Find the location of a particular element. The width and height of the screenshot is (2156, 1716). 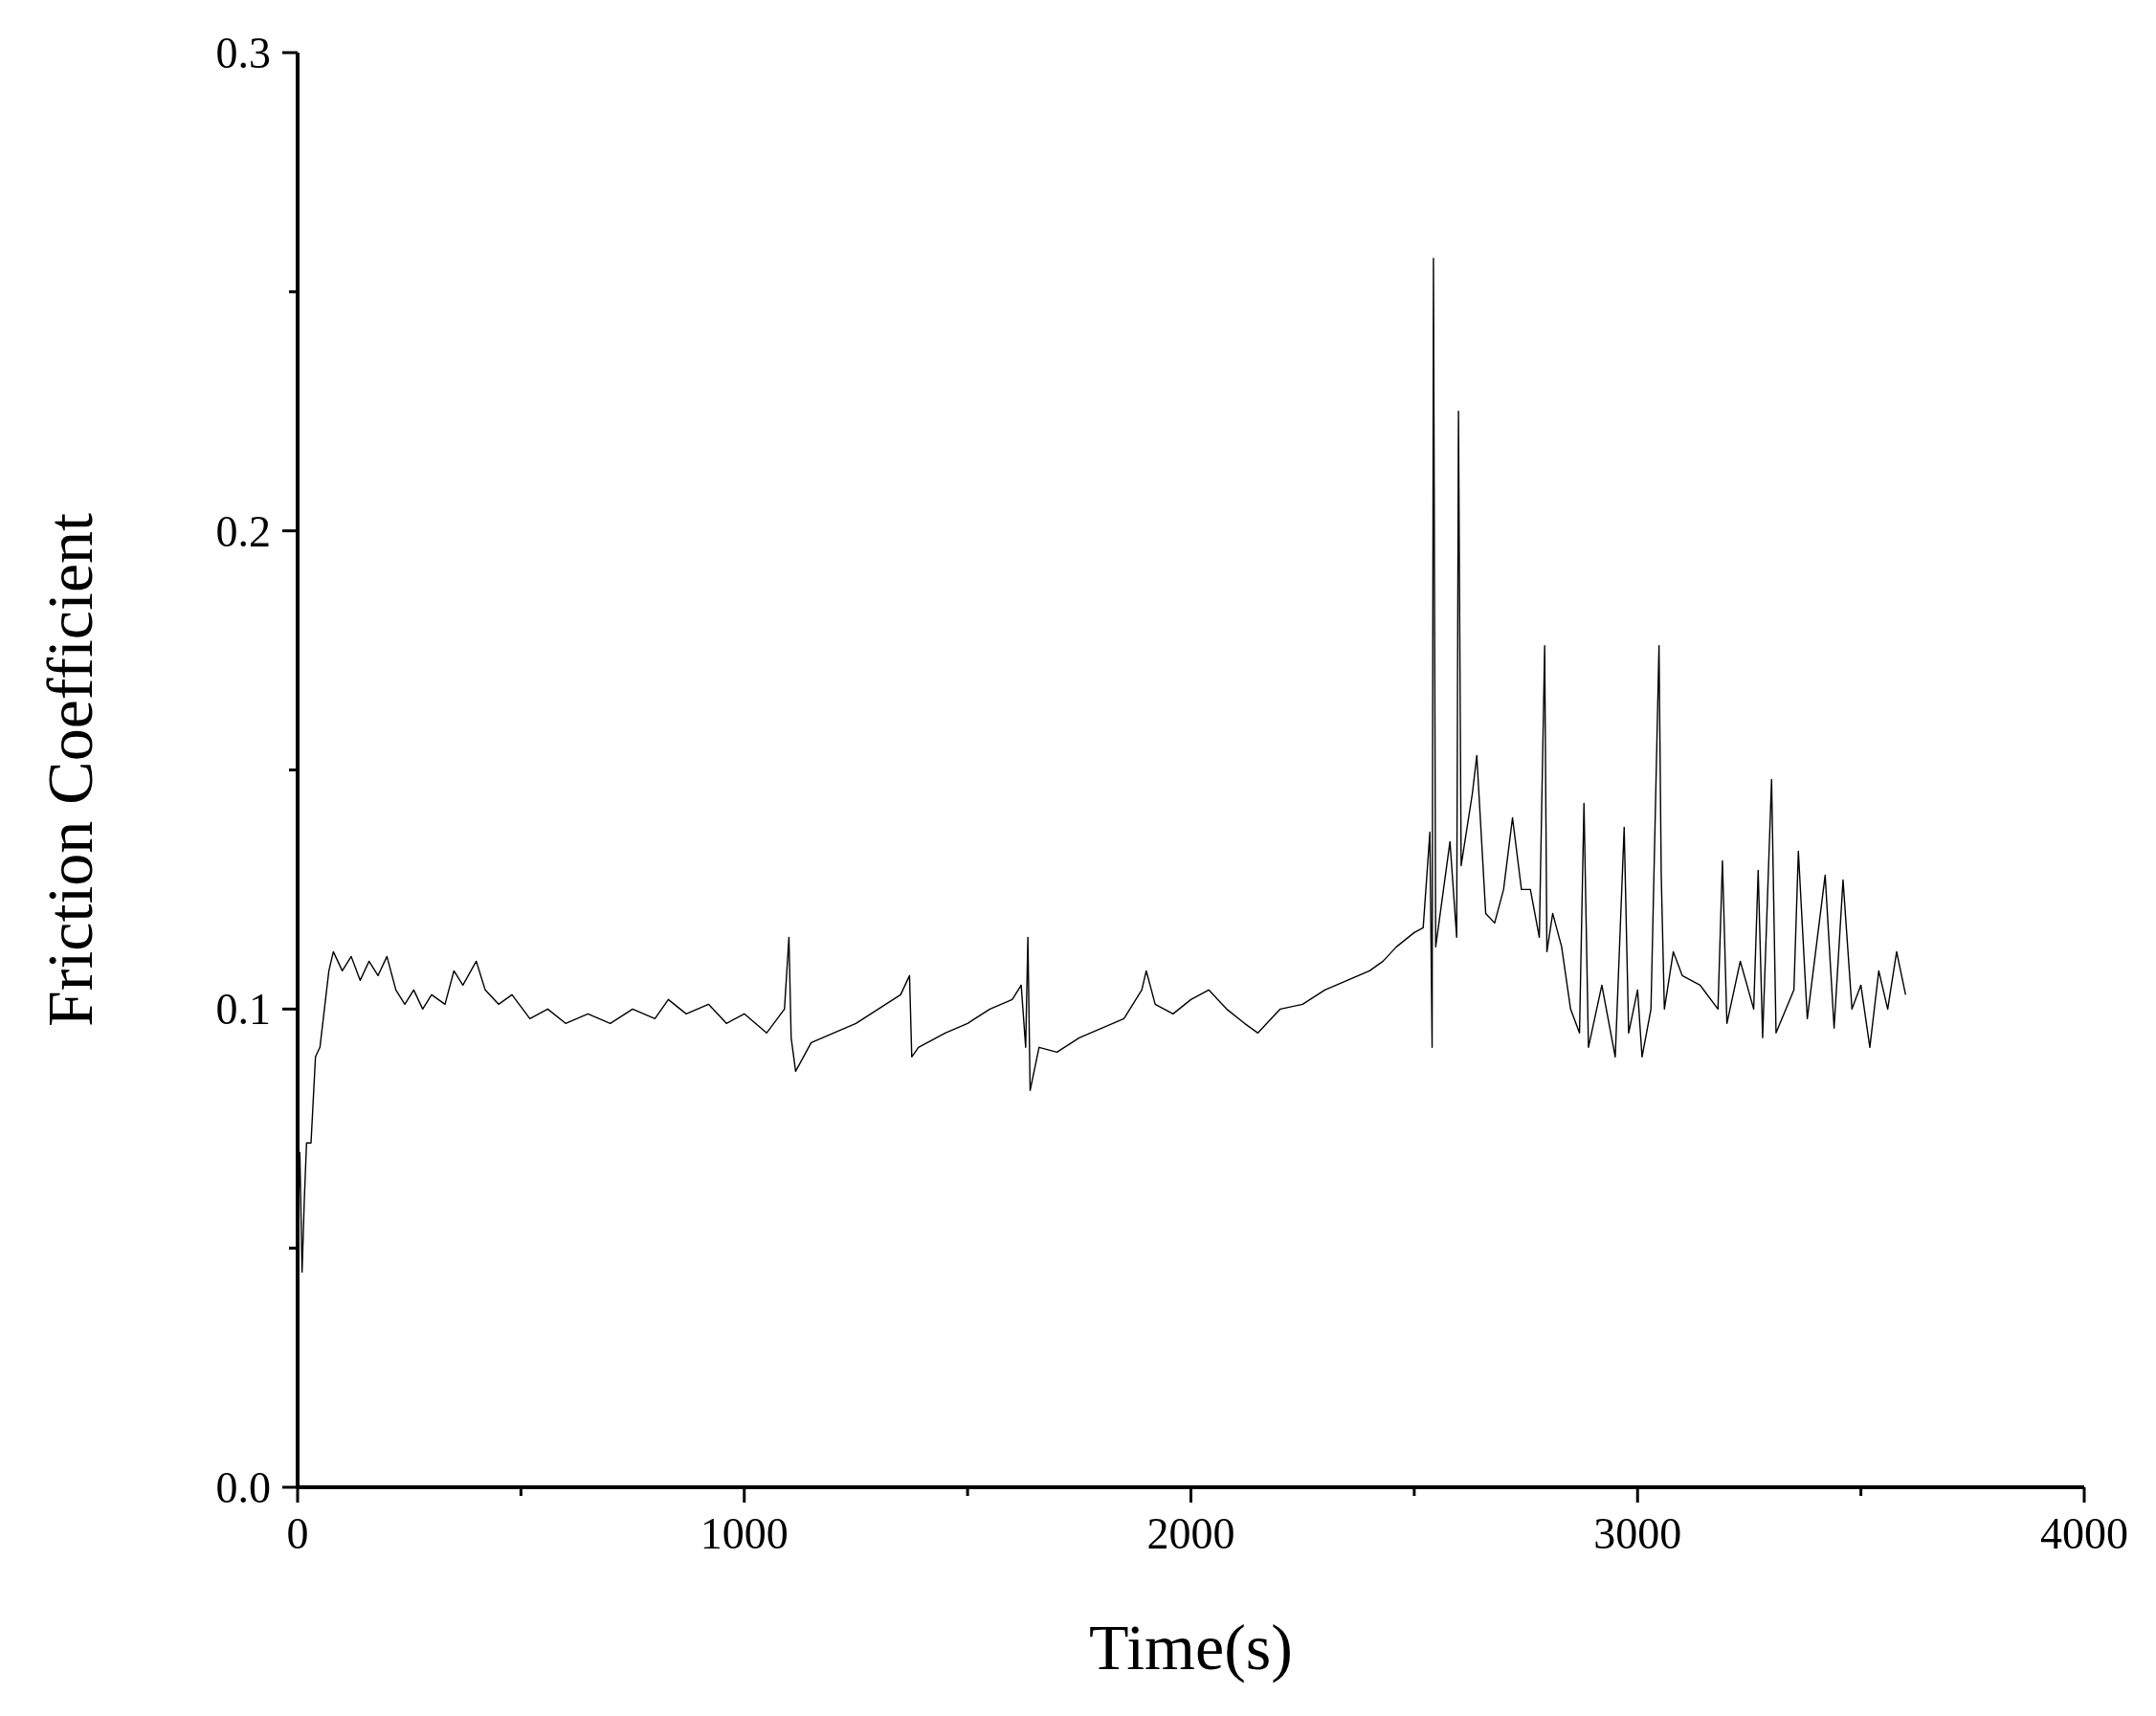

y-tick-label: 0.1 is located at coordinates (243, 1010).